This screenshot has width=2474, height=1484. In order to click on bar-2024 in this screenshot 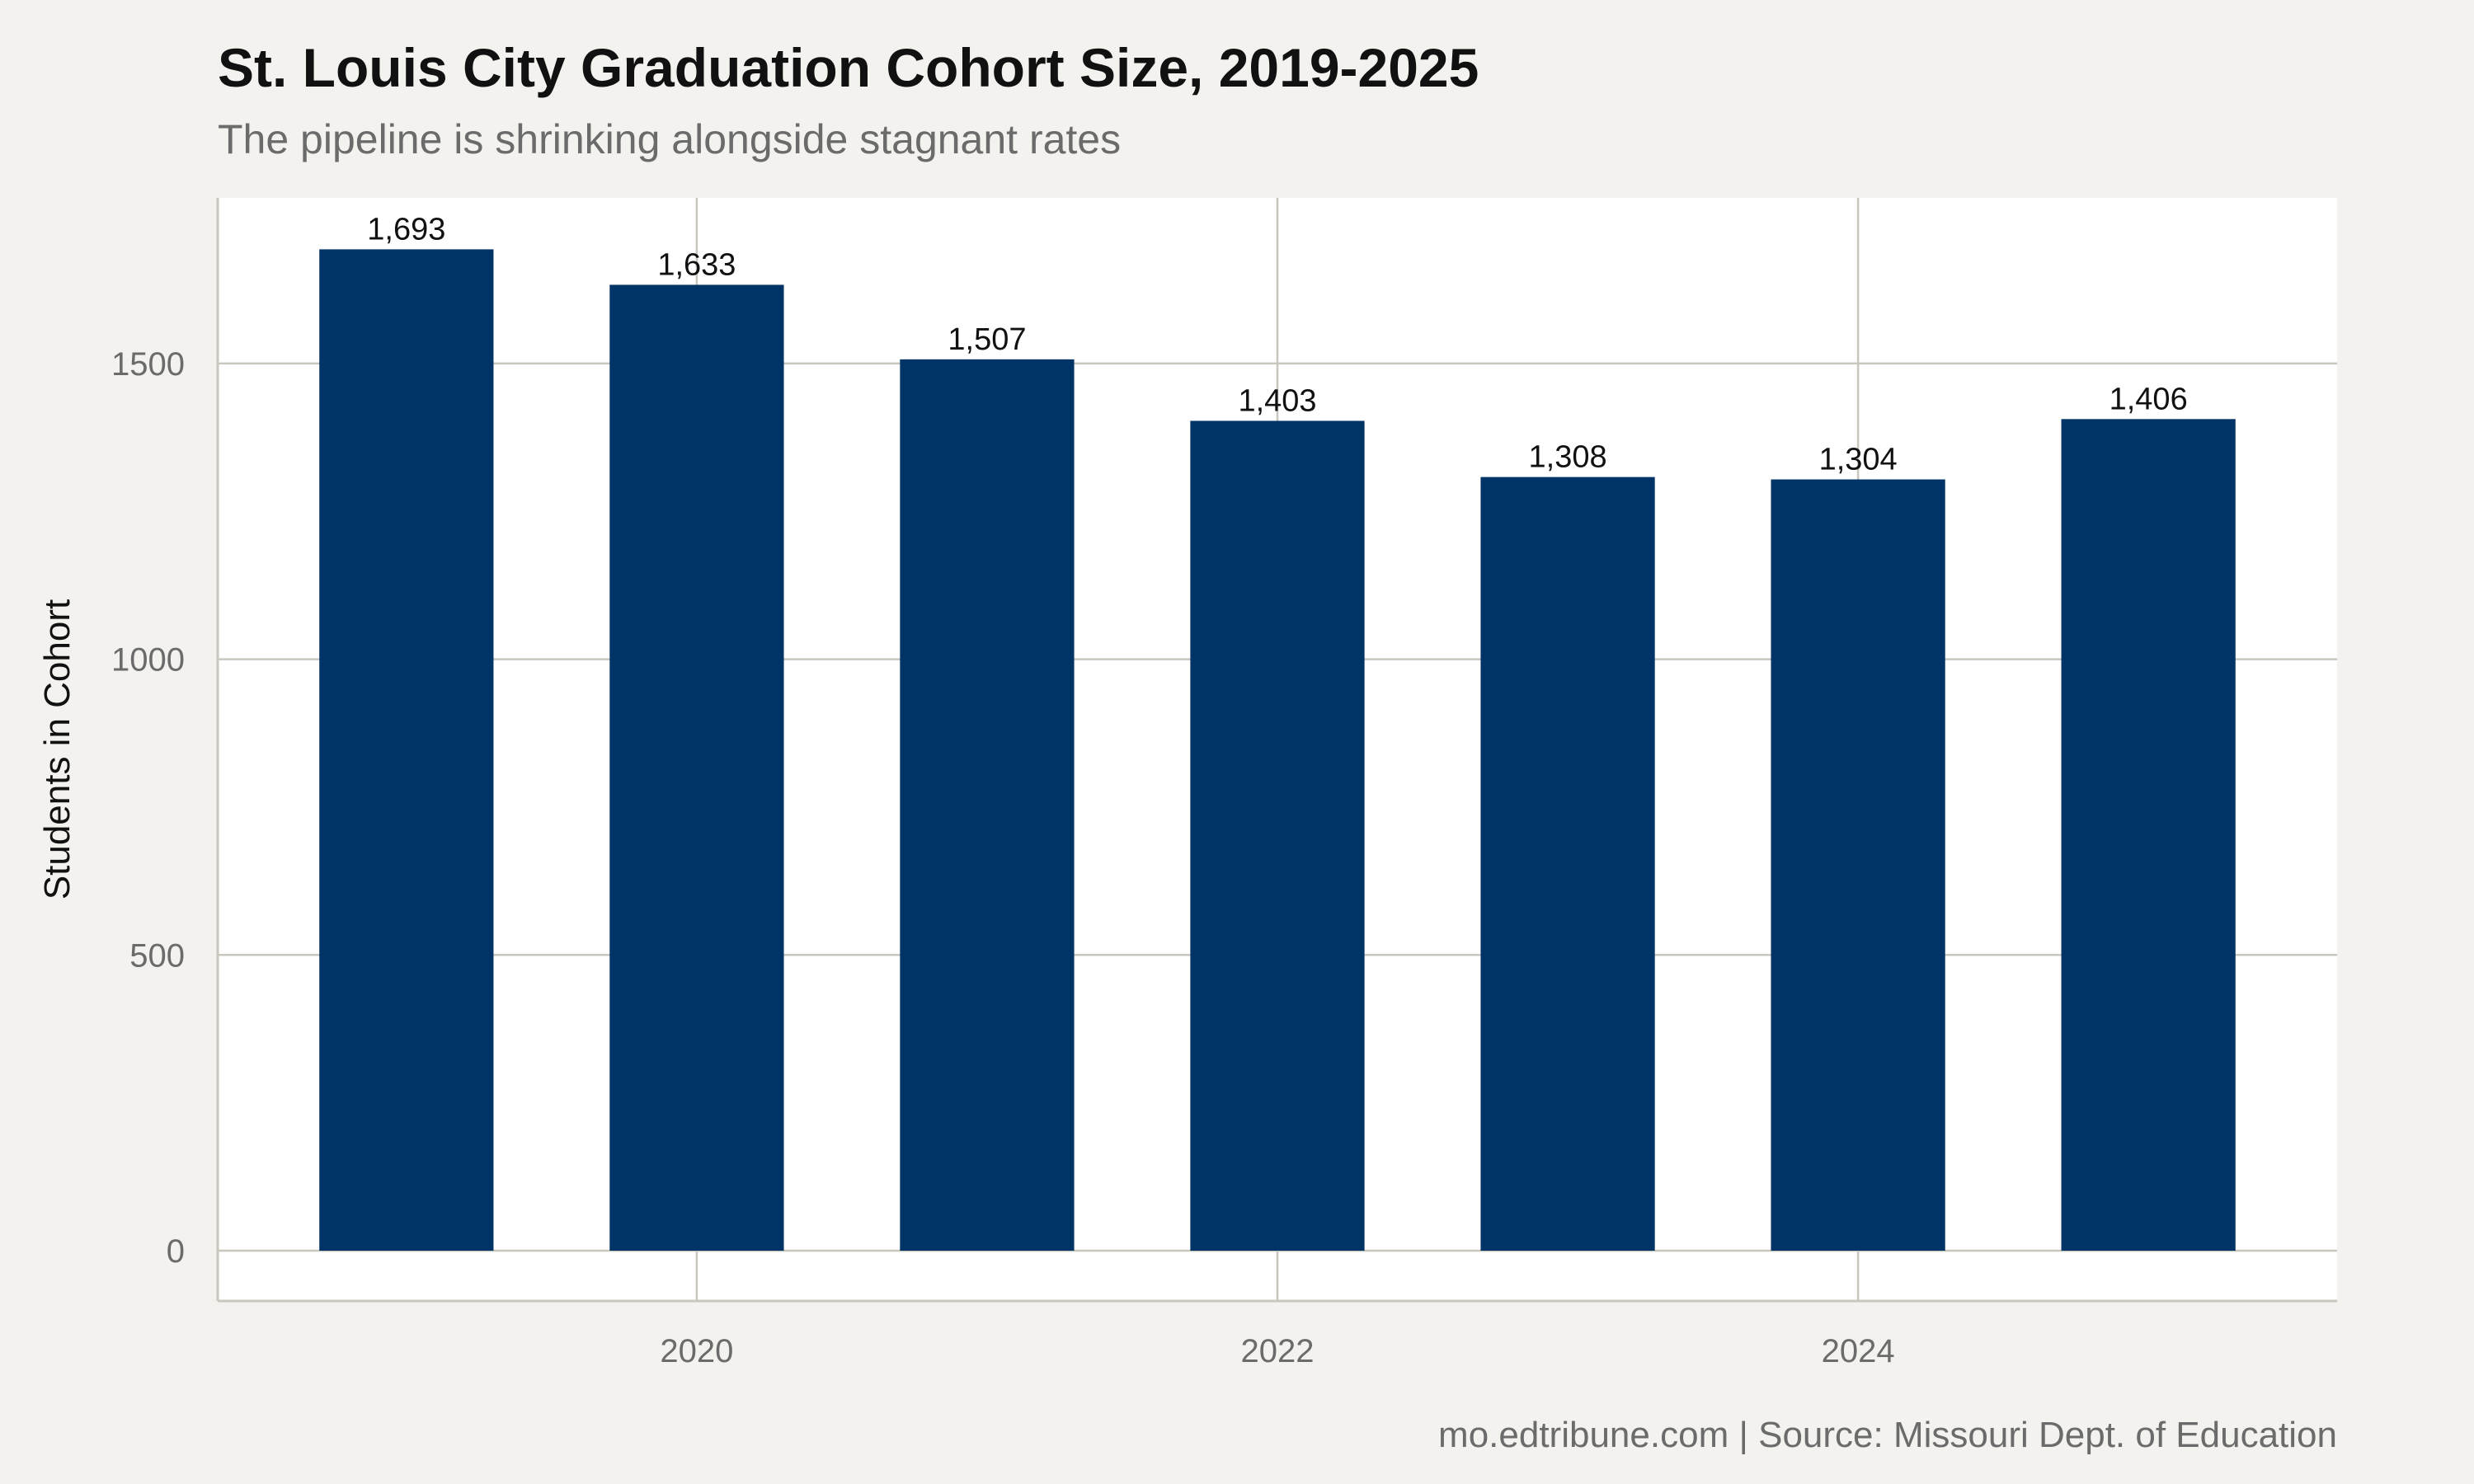, I will do `click(1858, 865)`.